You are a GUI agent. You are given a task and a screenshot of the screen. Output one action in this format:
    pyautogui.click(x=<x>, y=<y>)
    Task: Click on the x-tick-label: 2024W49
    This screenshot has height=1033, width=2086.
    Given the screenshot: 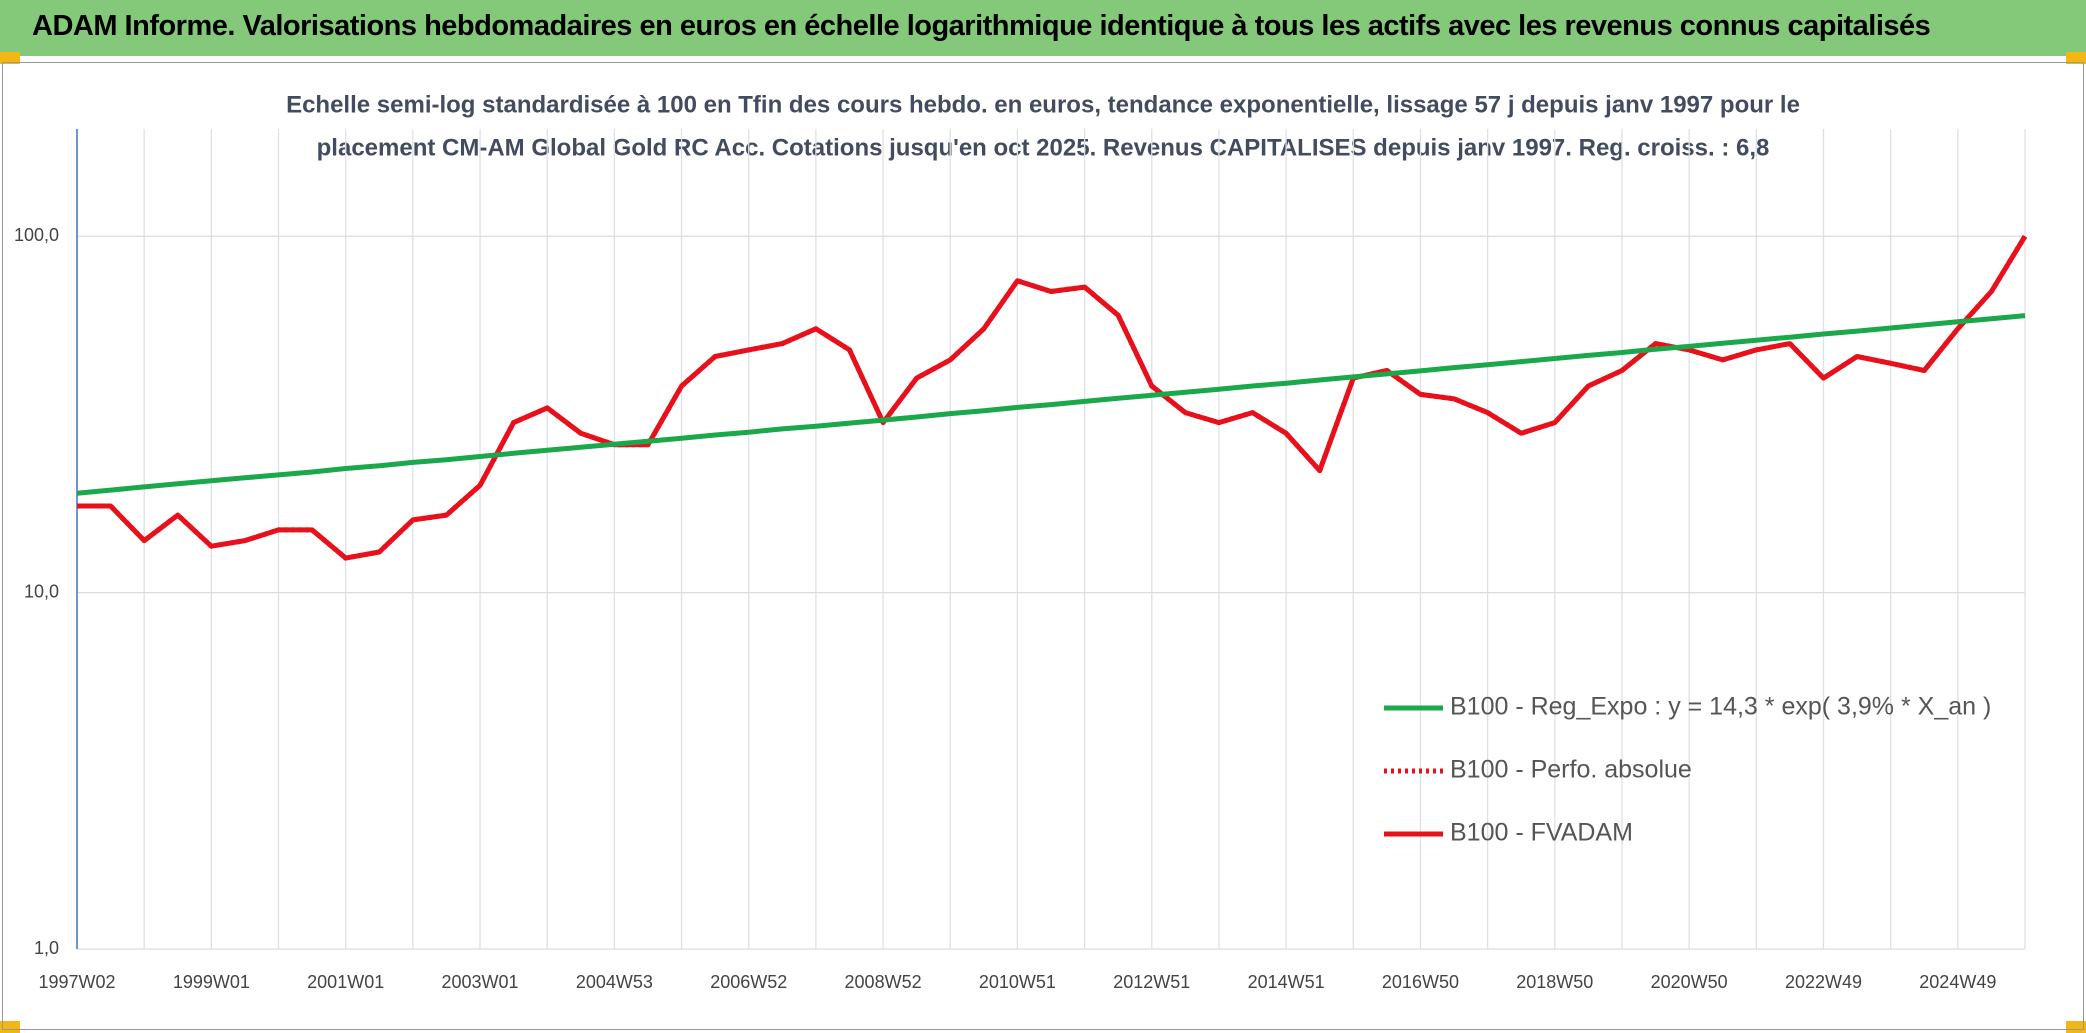 What is the action you would take?
    pyautogui.click(x=1957, y=982)
    